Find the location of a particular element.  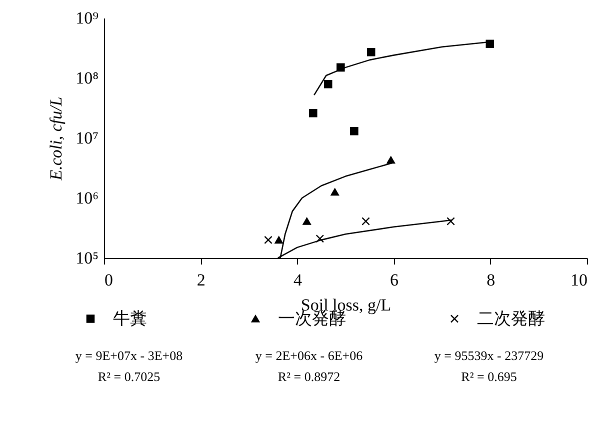

x-tick-label: 2 is located at coordinates (201, 280).